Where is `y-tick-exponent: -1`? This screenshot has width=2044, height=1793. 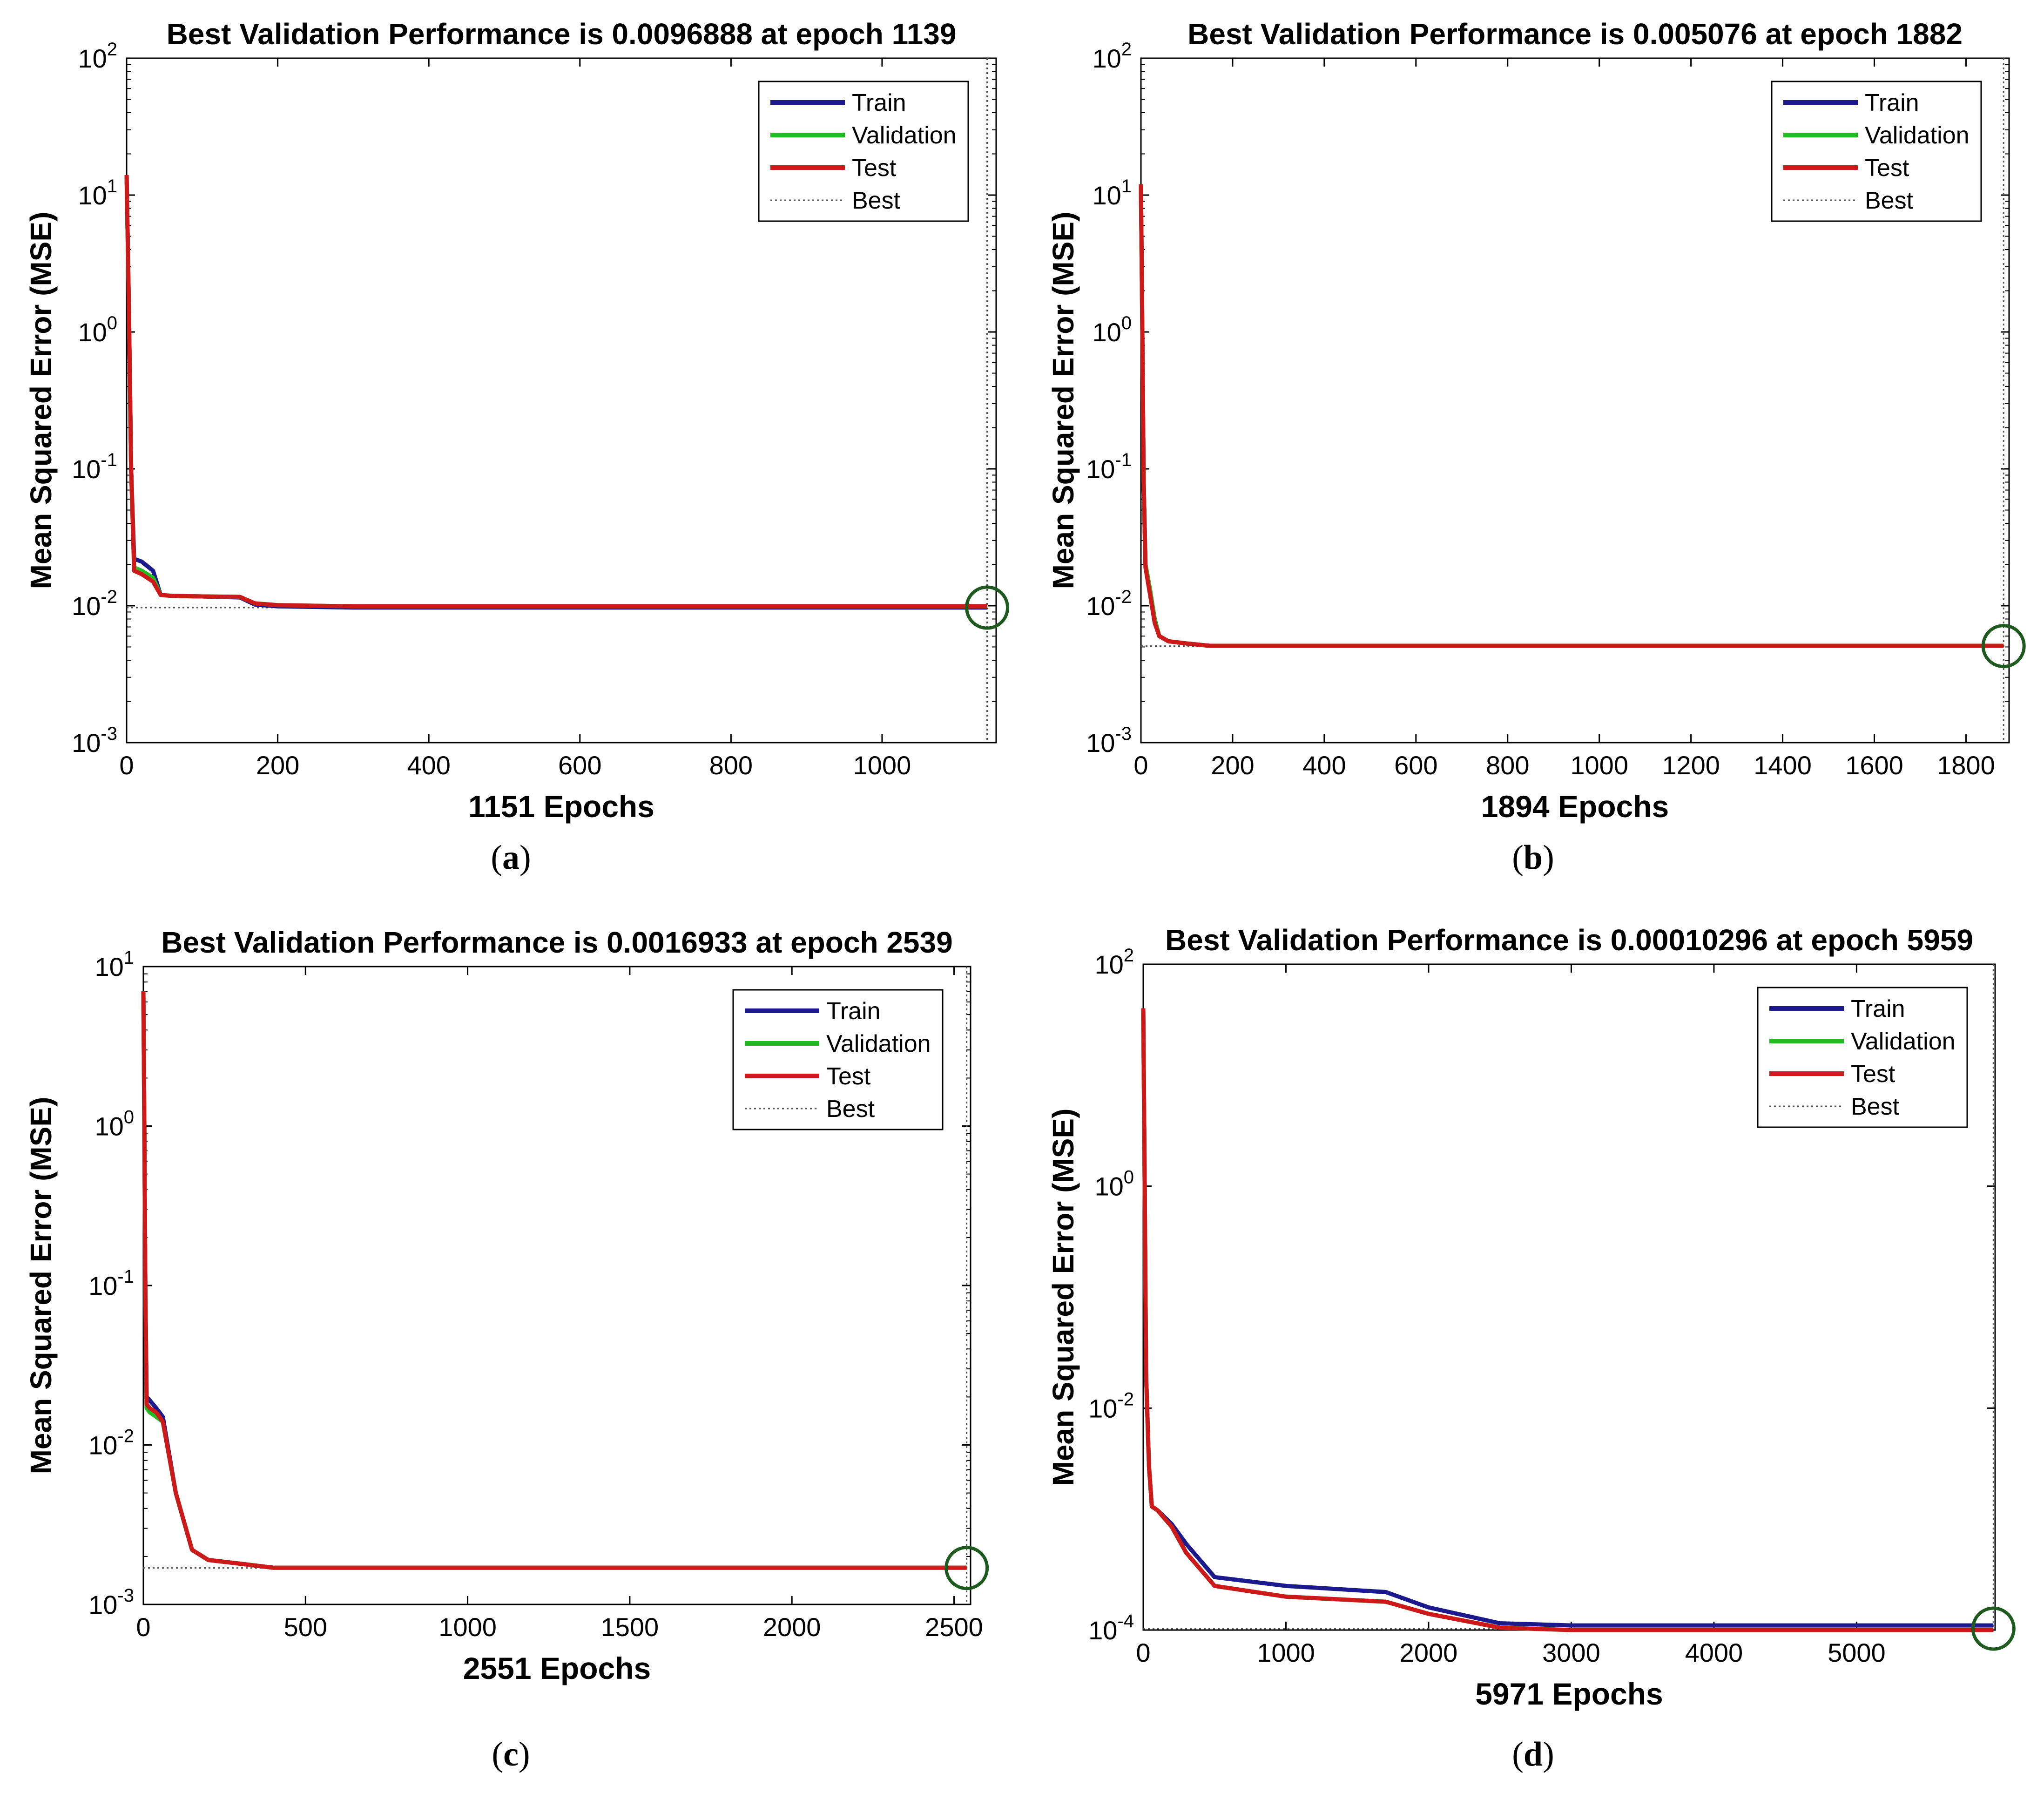
y-tick-exponent: -1 is located at coordinates (1123, 460).